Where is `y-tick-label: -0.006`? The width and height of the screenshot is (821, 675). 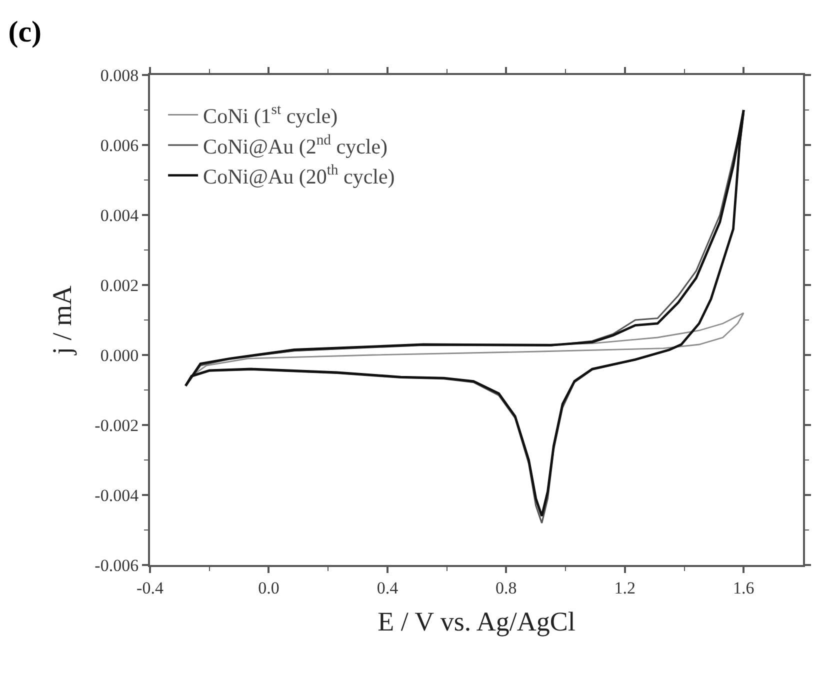
y-tick-label: -0.006 is located at coordinates (116, 565).